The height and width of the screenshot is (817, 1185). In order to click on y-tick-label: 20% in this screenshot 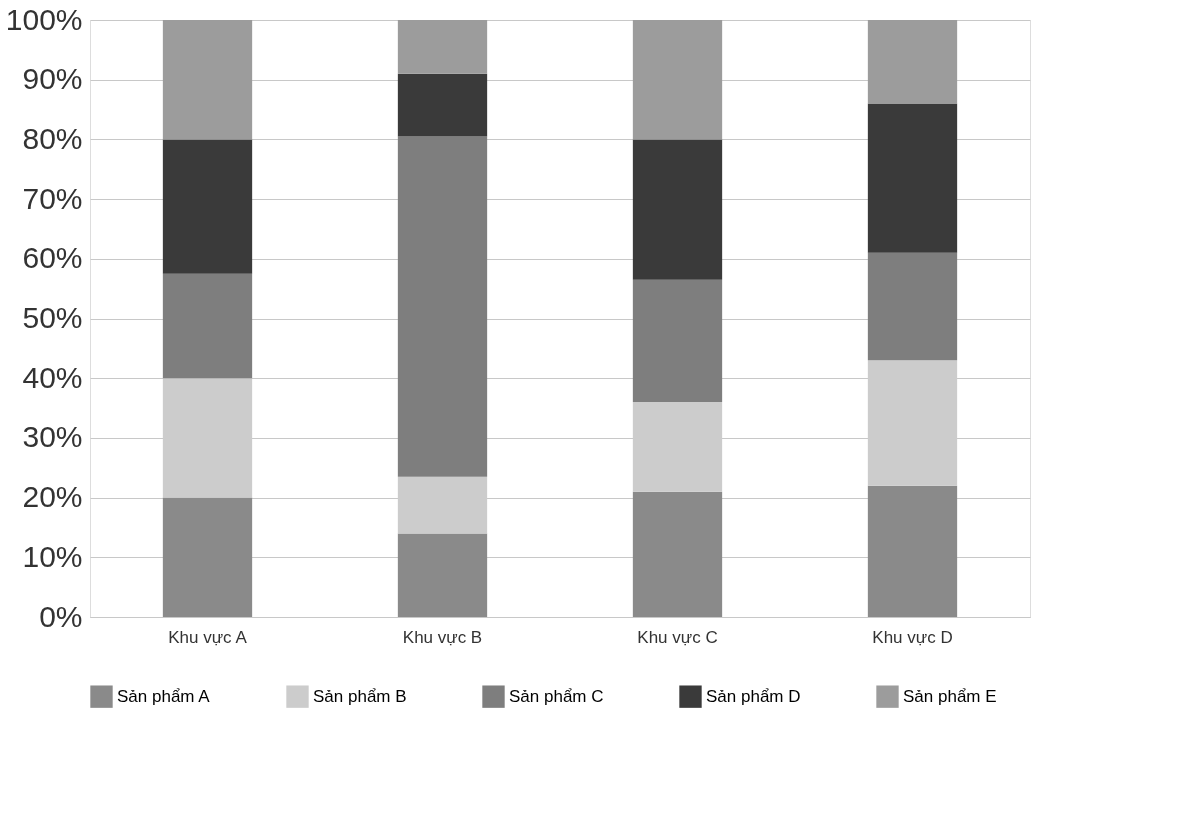, I will do `click(52, 497)`.